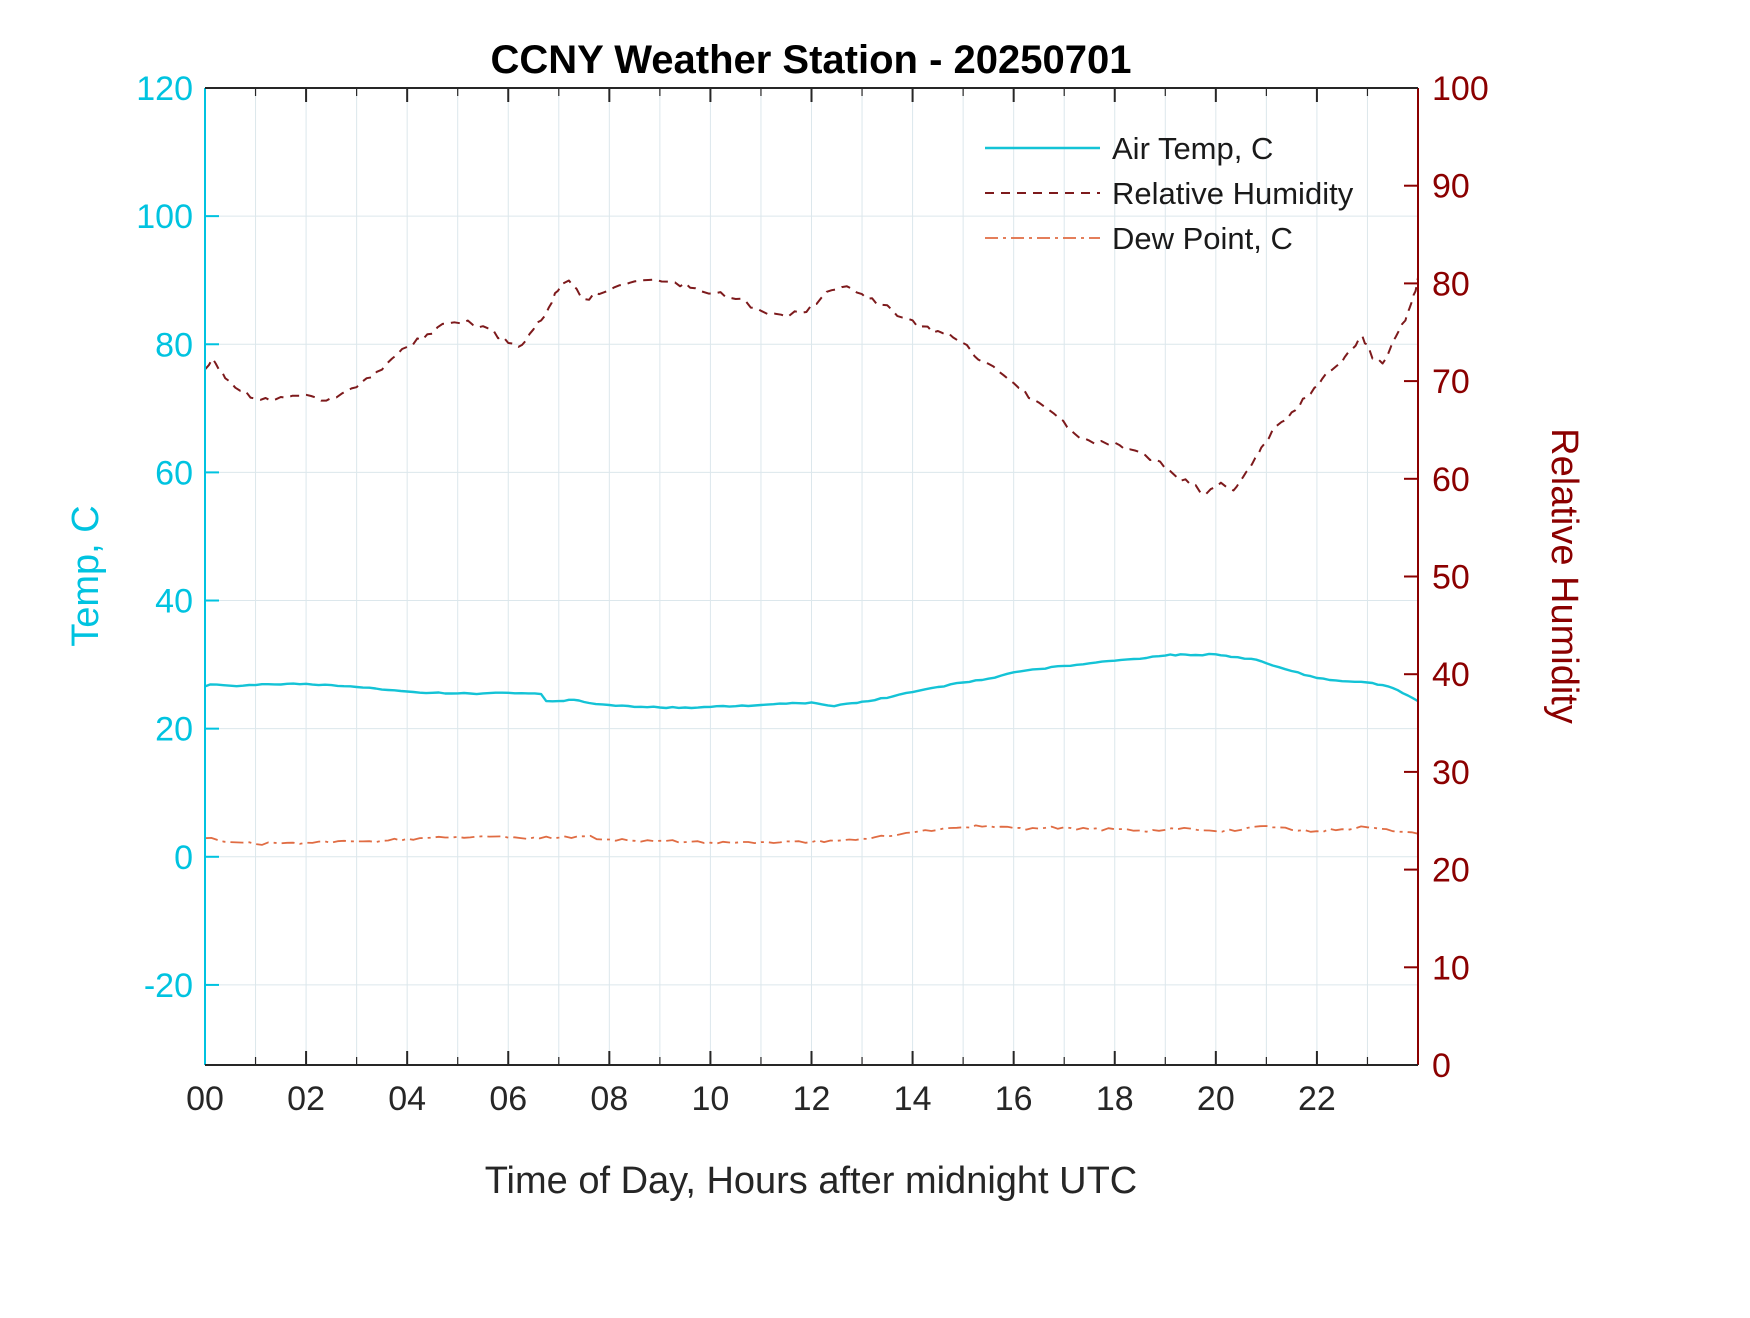 The image size is (1750, 1318). Describe the element at coordinates (1192, 148) in the screenshot. I see `legend-label: Air Temp, C` at that location.